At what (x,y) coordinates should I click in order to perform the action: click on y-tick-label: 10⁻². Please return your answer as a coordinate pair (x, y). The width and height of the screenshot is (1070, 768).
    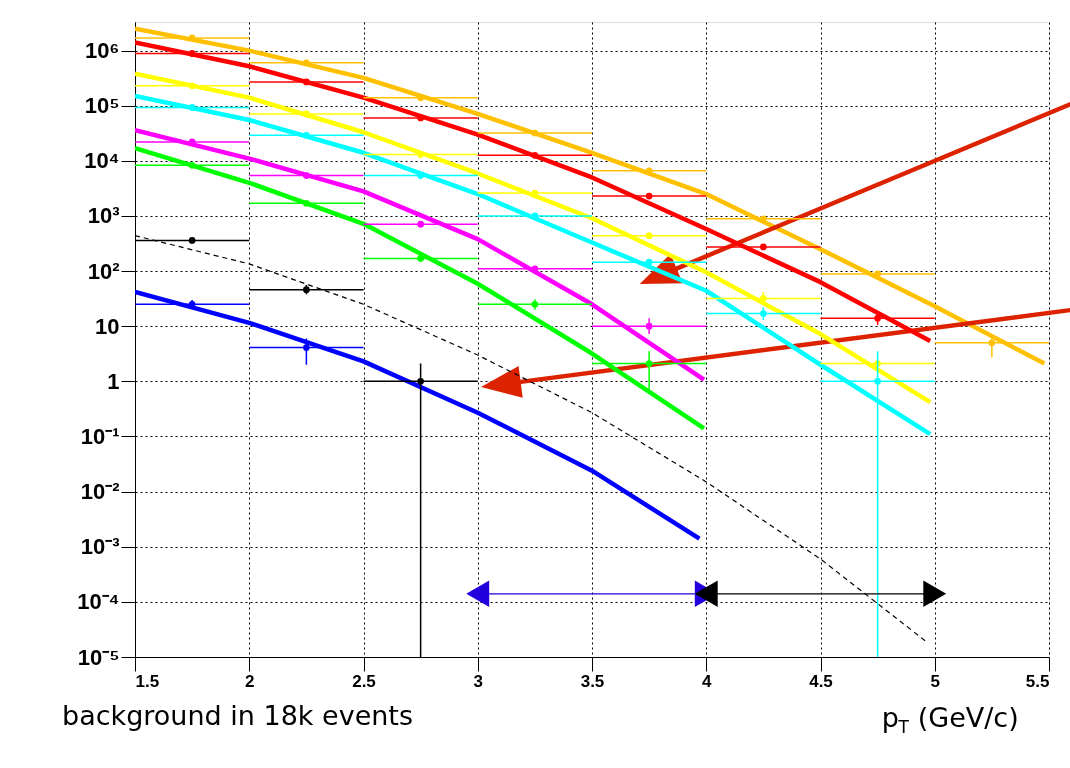
    Looking at the image, I should click on (100, 492).